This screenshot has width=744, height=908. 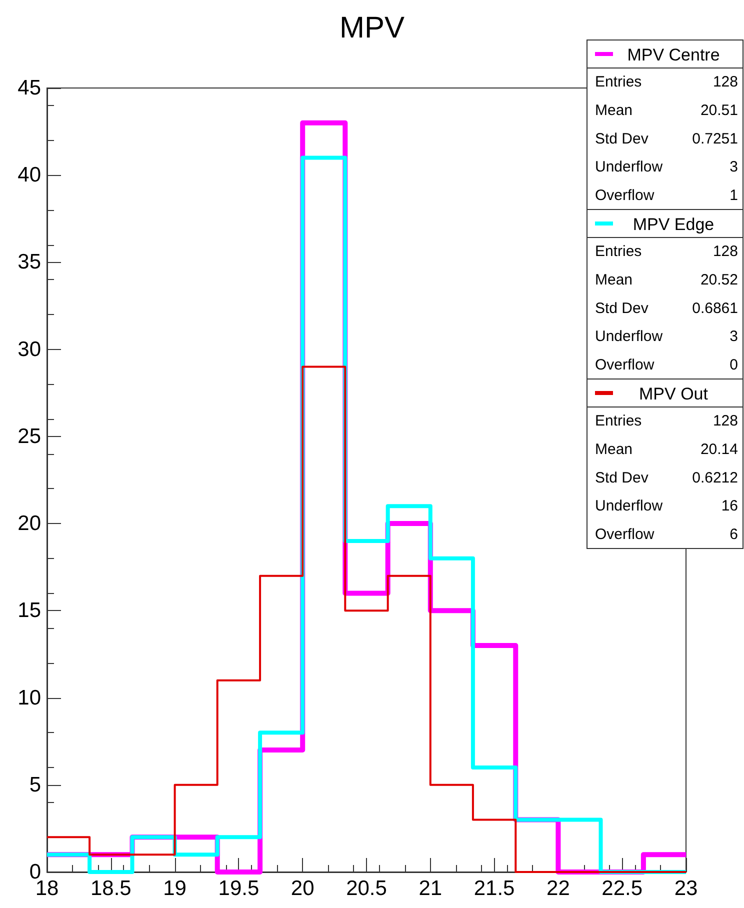 What do you see at coordinates (666, 195) in the screenshot?
I see `text: Overflow 1` at bounding box center [666, 195].